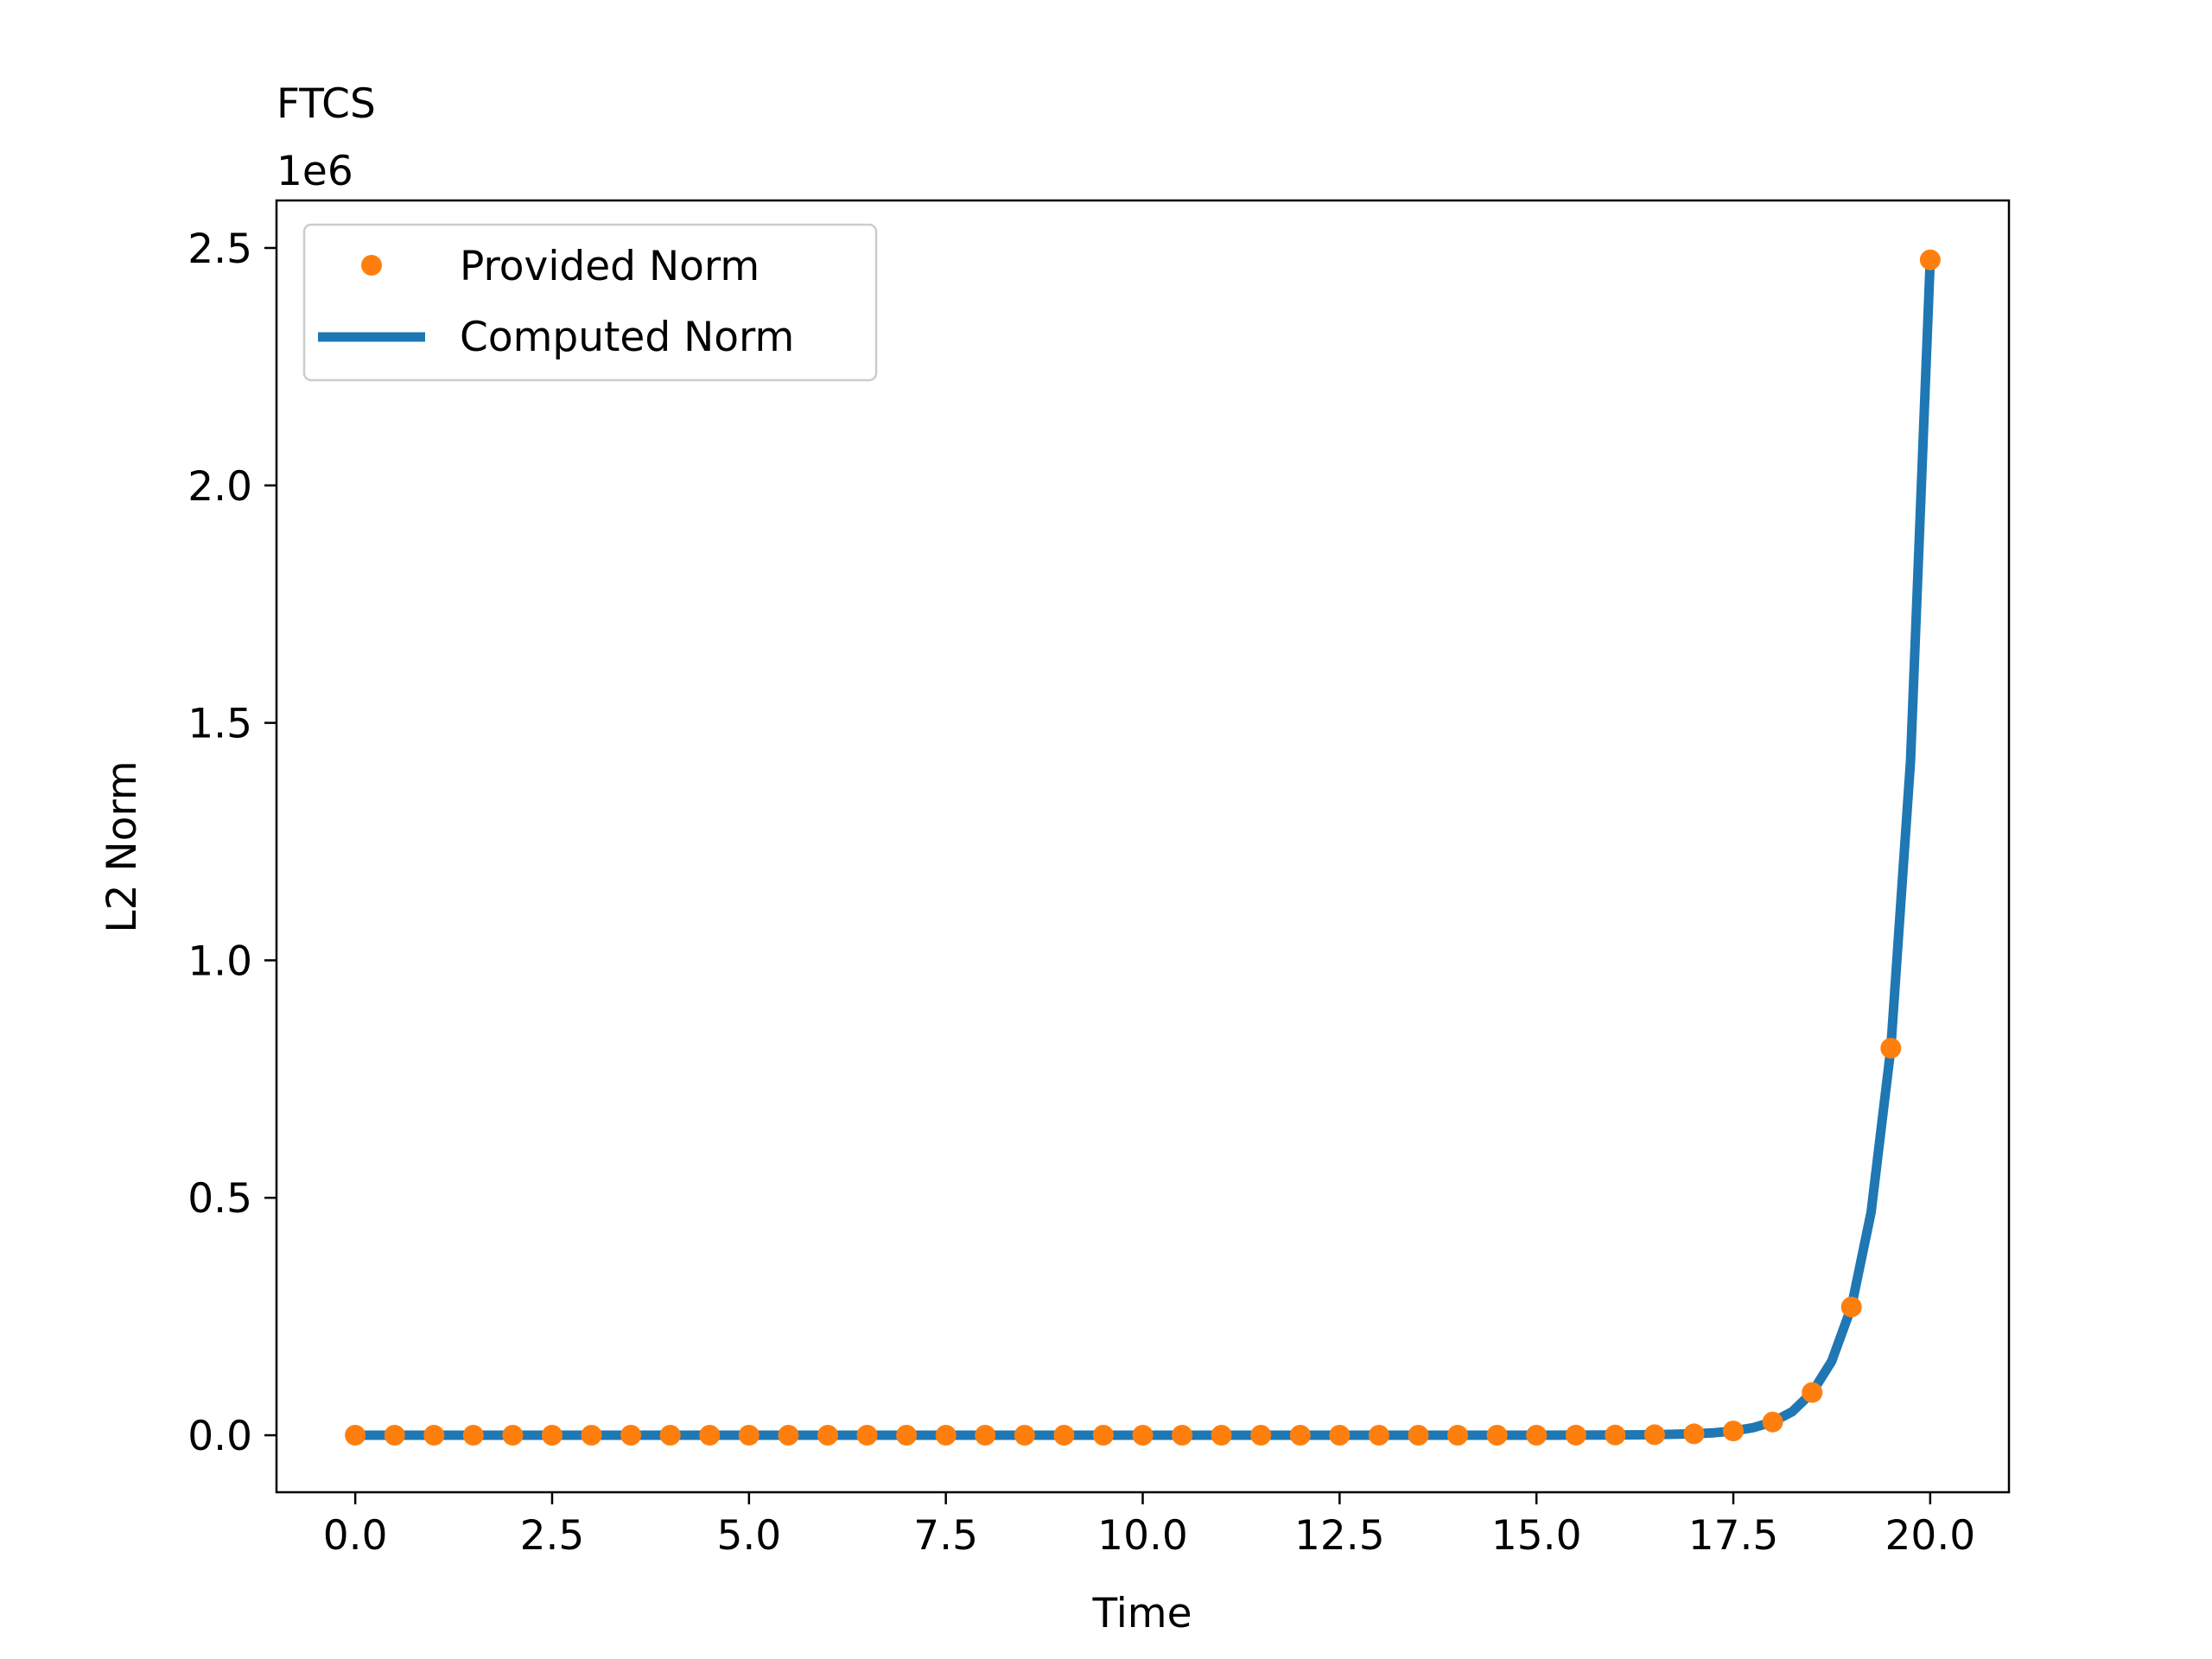 This screenshot has width=2212, height=1659. What do you see at coordinates (220, 249) in the screenshot?
I see `y-tick-label: 2.5` at bounding box center [220, 249].